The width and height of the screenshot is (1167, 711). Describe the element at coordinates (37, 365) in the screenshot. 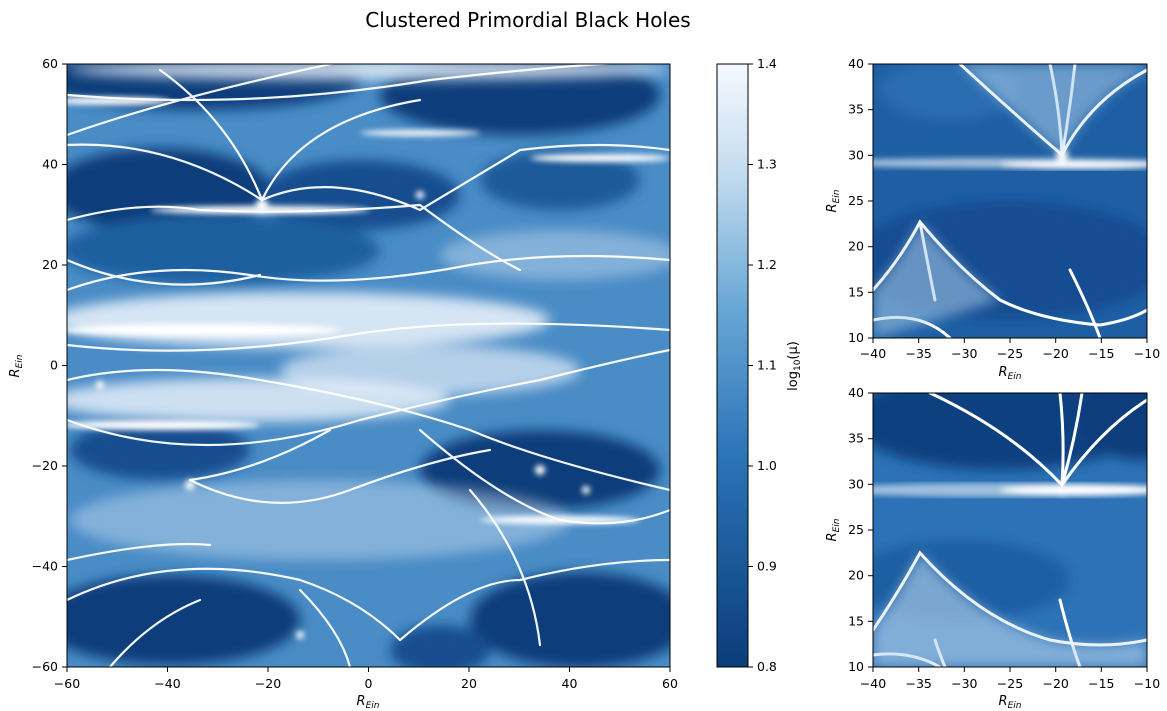

I see `main-y-axis: −60 −40 −20 0 20 40 60 REin` at that location.